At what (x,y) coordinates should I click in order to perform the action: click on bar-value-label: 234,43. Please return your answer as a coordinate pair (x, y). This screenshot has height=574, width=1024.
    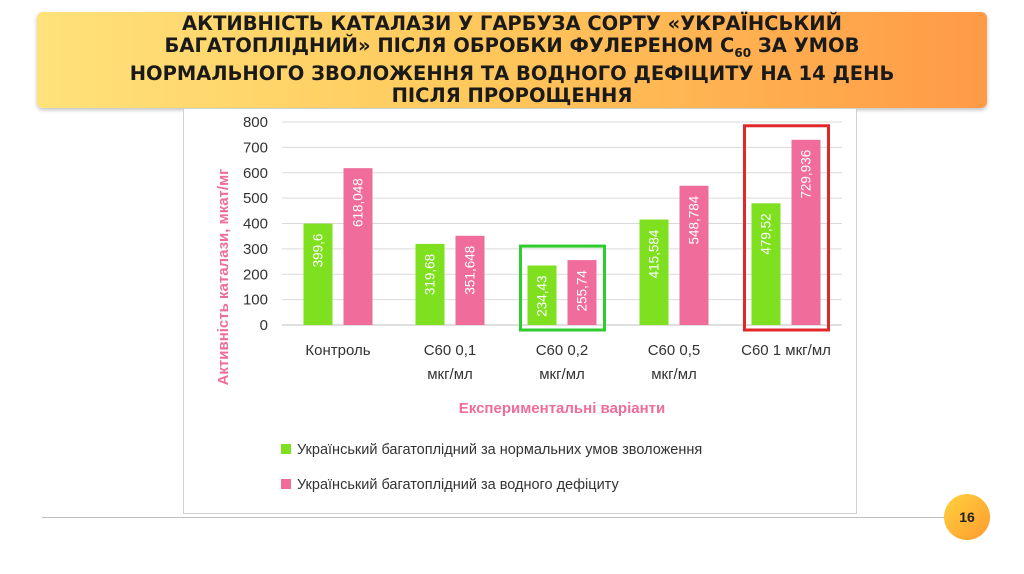
    Looking at the image, I should click on (542, 296).